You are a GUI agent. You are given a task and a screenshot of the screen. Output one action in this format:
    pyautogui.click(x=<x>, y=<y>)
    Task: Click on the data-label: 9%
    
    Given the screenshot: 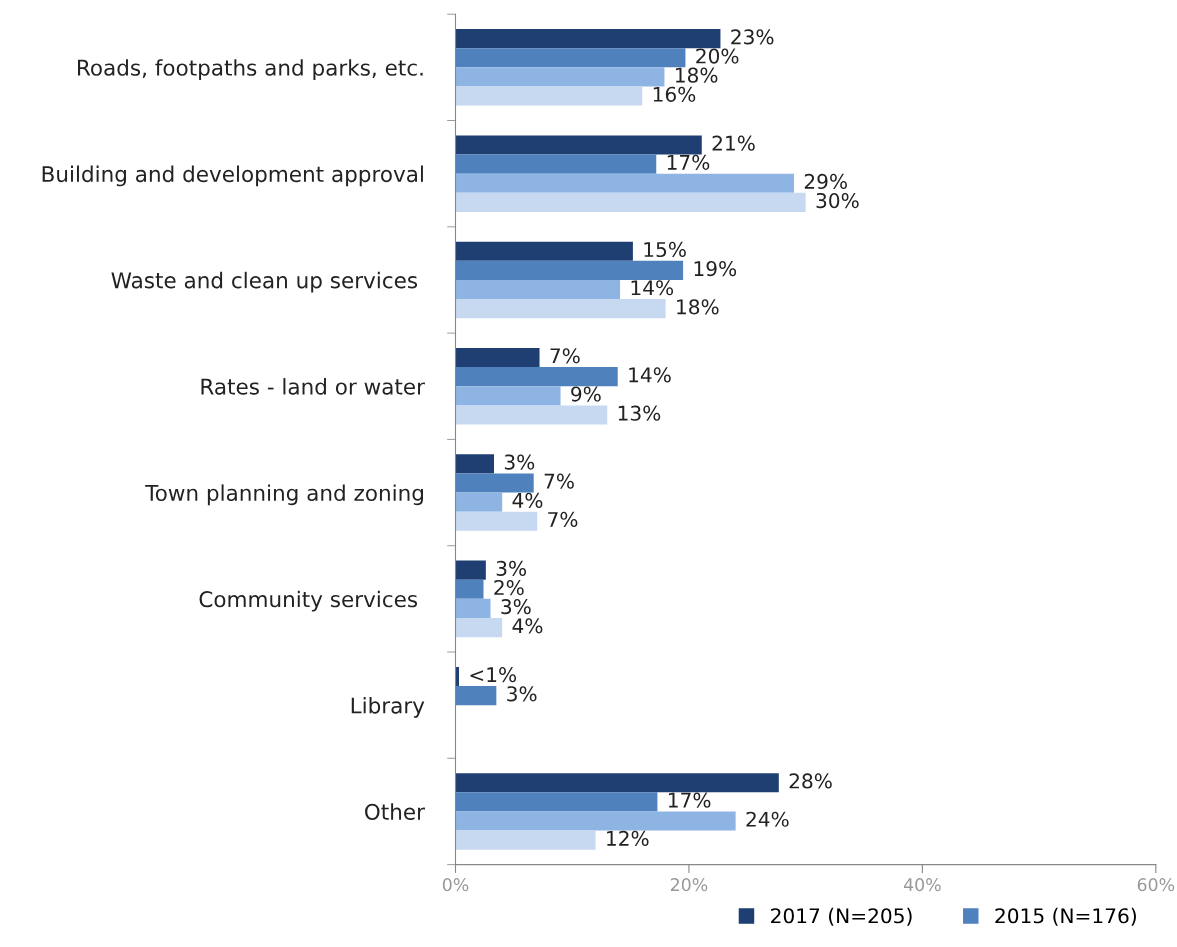 What is the action you would take?
    pyautogui.click(x=586, y=394)
    